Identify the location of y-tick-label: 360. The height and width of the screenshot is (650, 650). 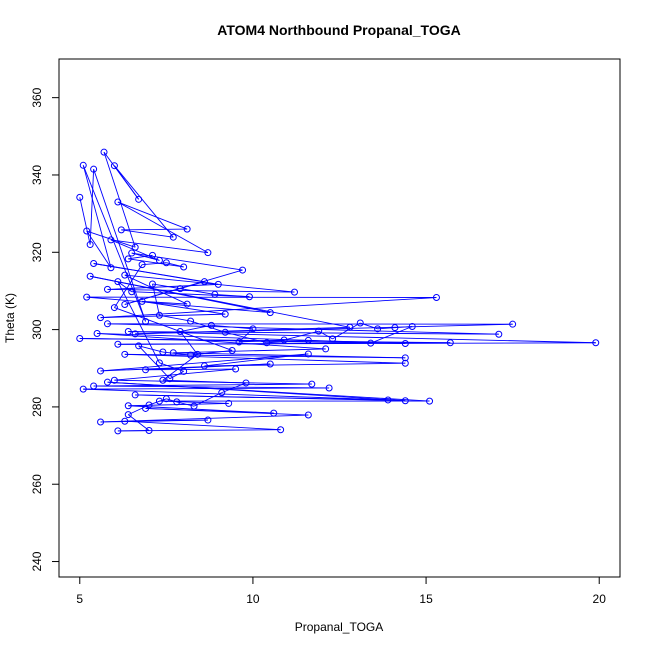
(37, 97).